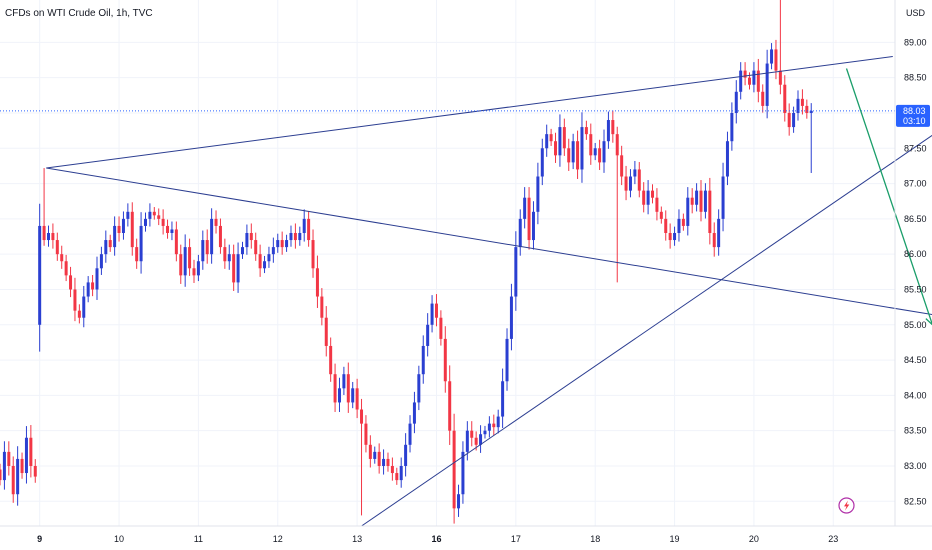 Image resolution: width=932 pixels, height=550 pixels. What do you see at coordinates (888, 196) in the screenshot?
I see `forecast-line` at bounding box center [888, 196].